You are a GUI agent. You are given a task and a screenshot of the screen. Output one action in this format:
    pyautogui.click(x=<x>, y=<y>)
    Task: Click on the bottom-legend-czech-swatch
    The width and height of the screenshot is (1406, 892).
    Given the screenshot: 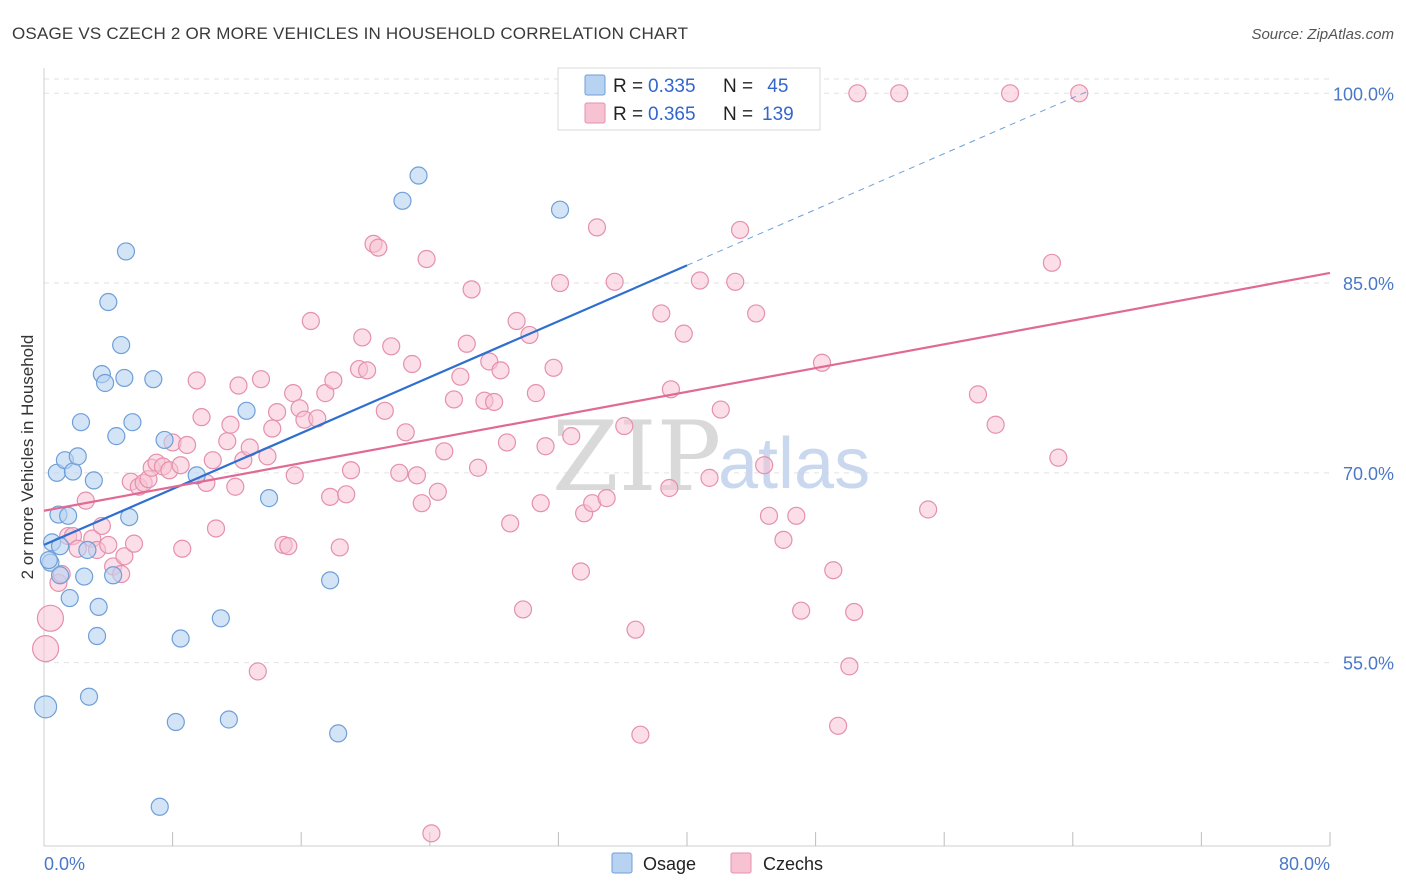 What is the action you would take?
    pyautogui.click(x=741, y=863)
    